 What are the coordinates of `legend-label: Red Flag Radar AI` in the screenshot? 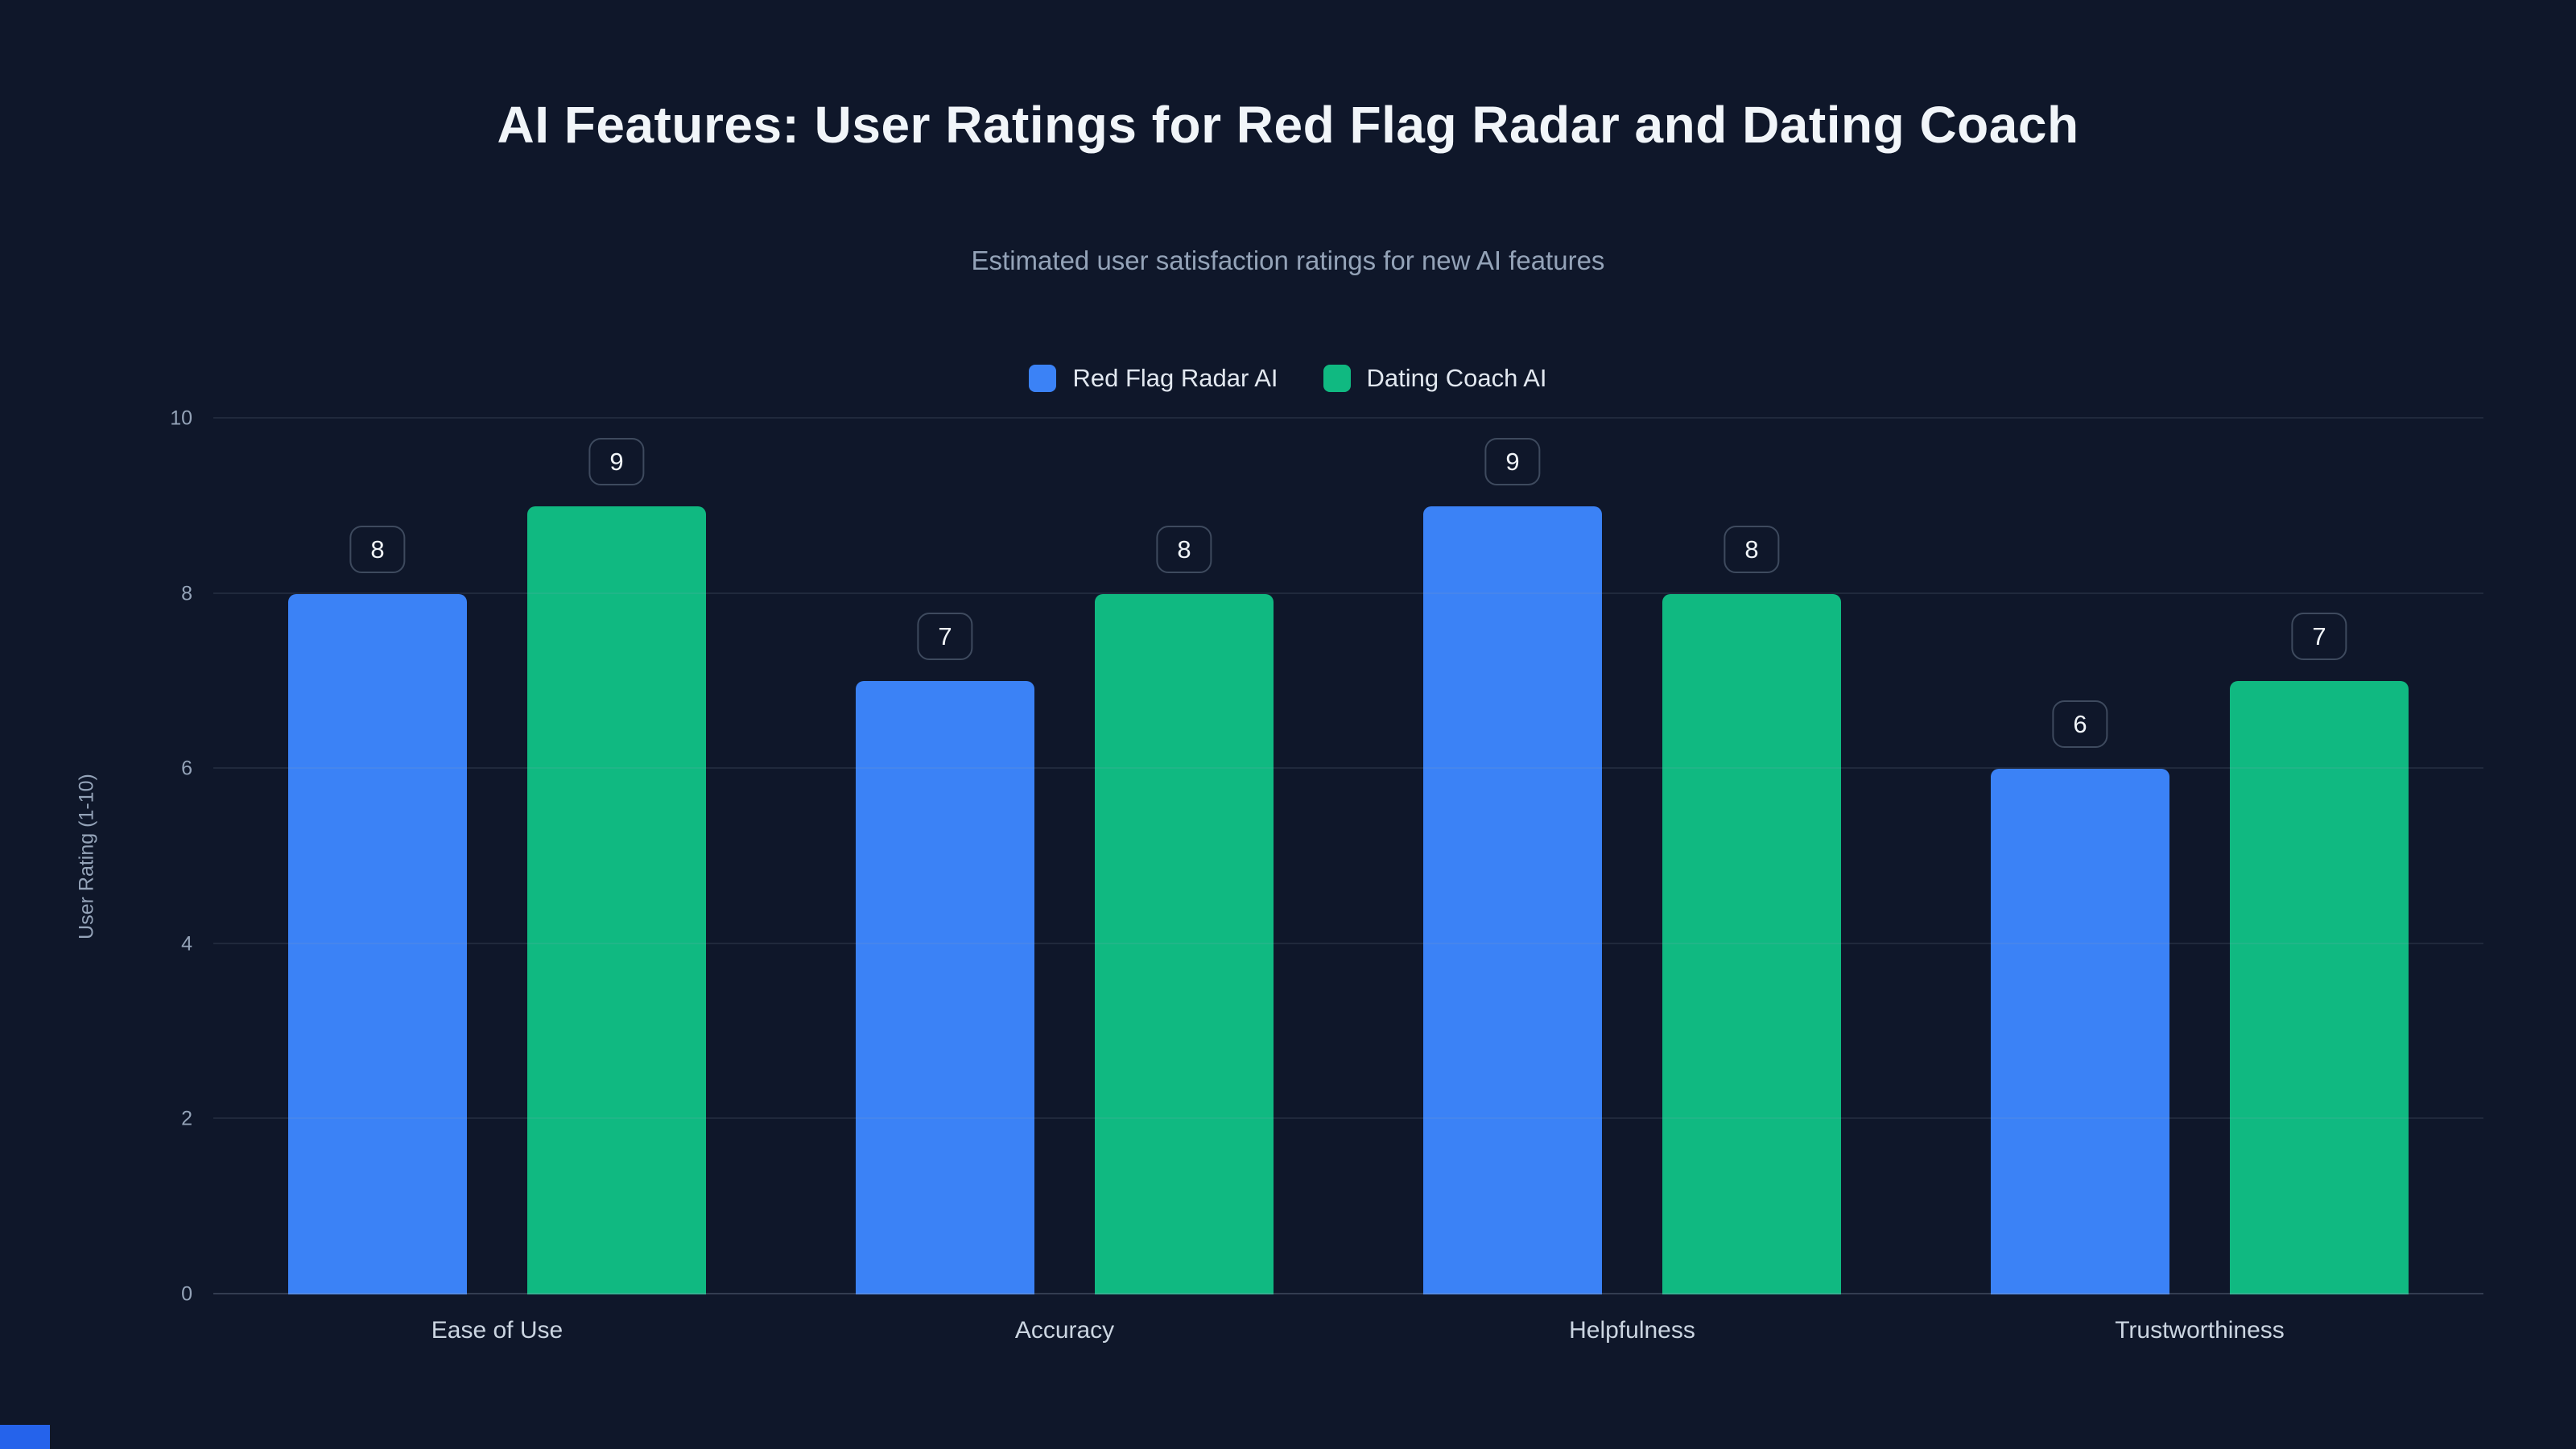 It's located at (1175, 378).